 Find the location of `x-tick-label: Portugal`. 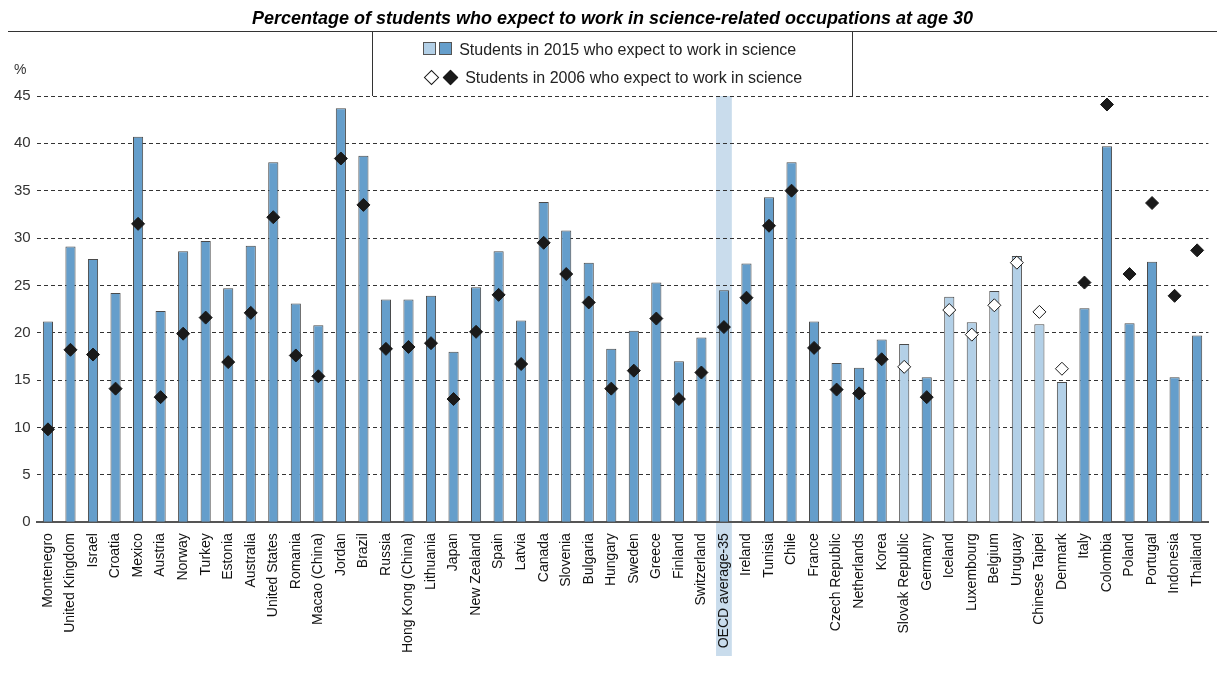

x-tick-label: Portugal is located at coordinates (1150, 559).